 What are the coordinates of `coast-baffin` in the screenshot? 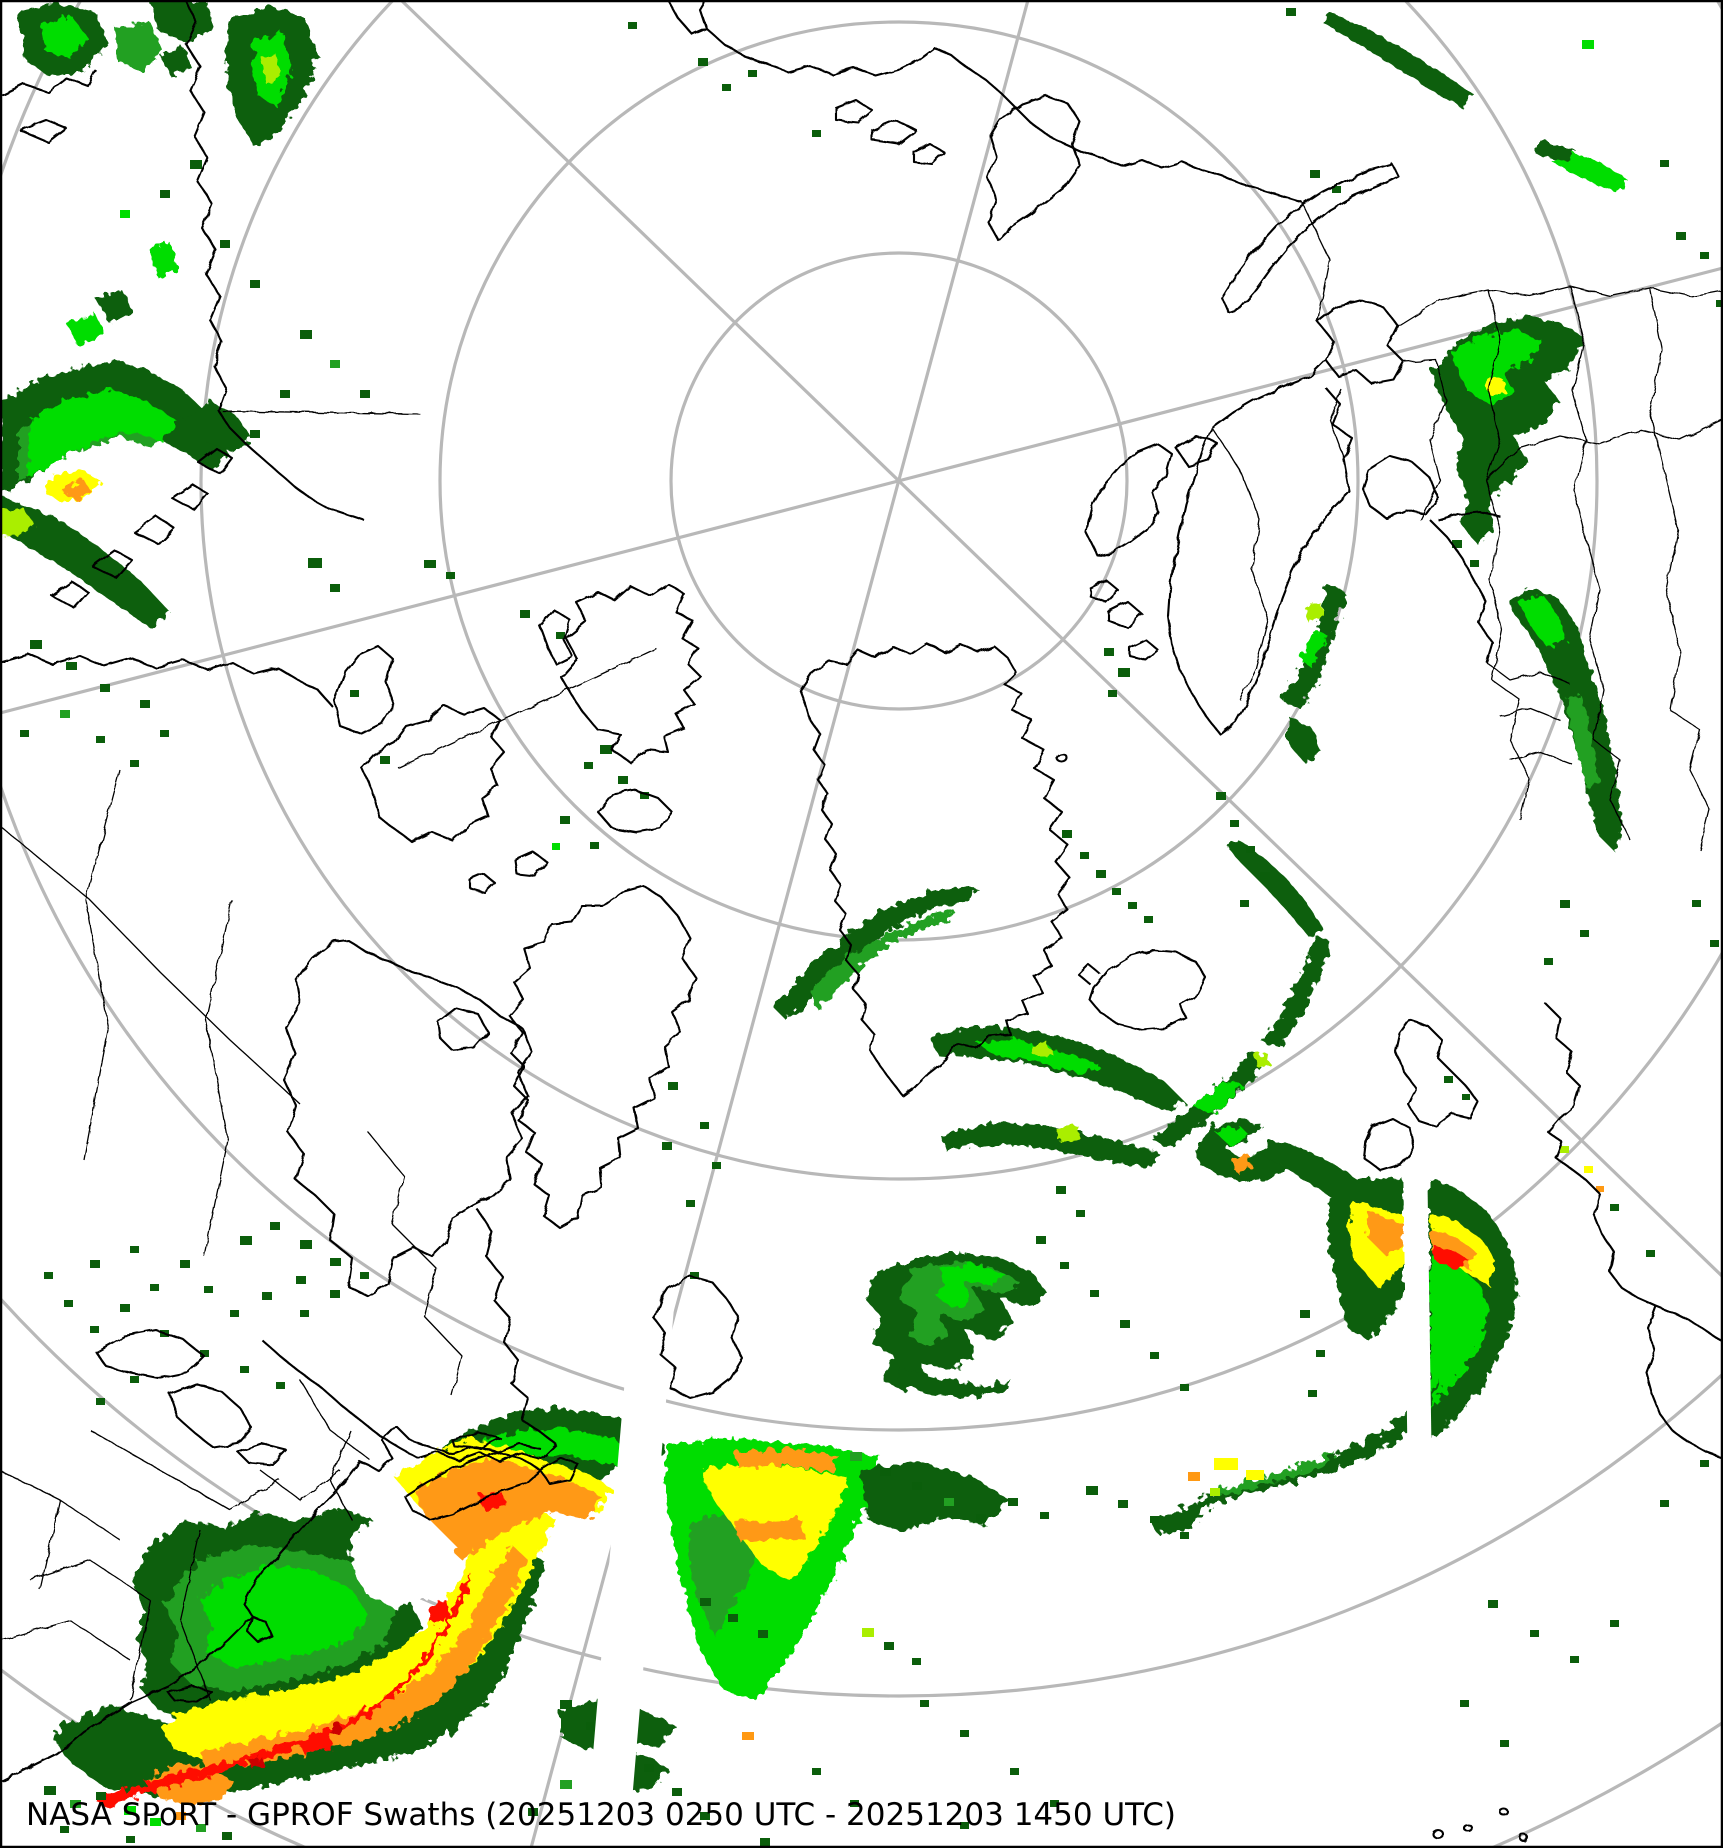 It's located at (603, 1057).